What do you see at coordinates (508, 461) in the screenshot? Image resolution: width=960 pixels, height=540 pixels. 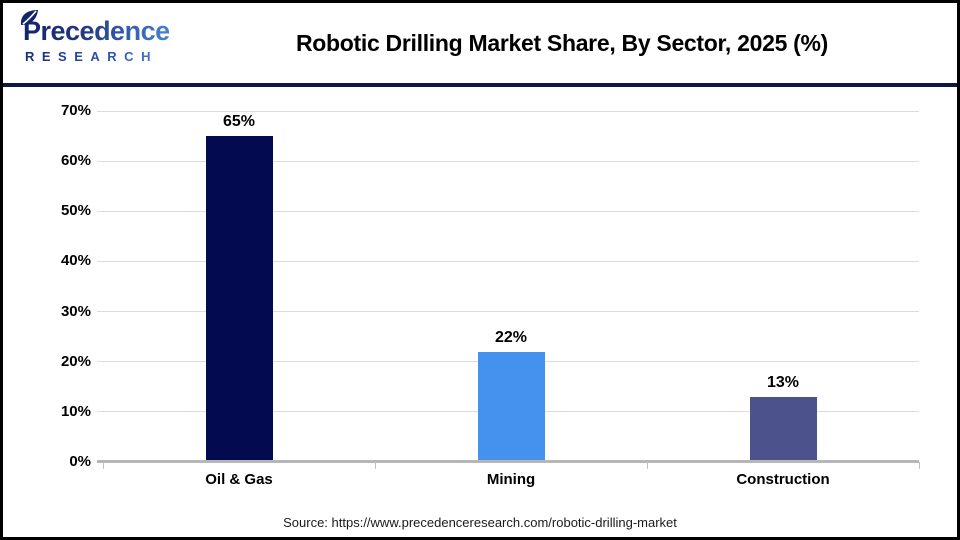 I see `x-axis-line` at bounding box center [508, 461].